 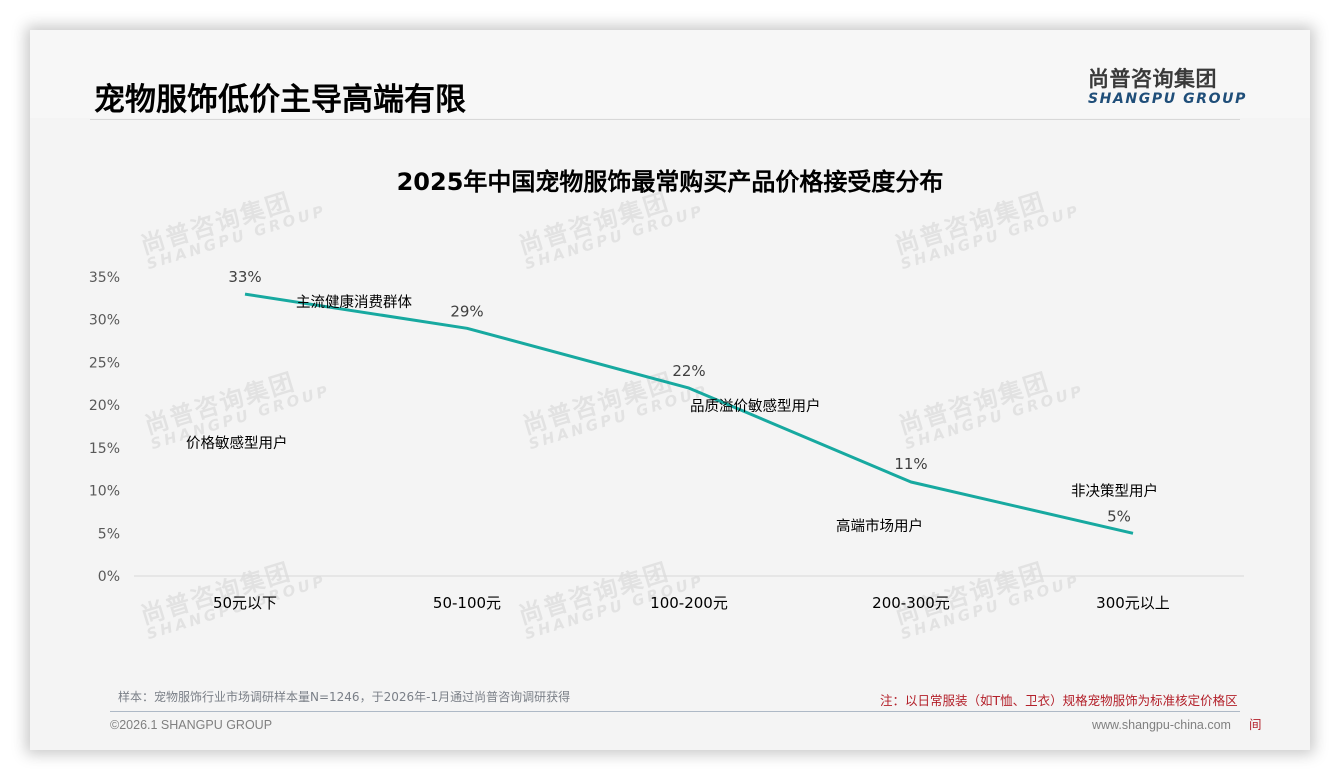 What do you see at coordinates (1255, 724) in the screenshot?
I see `price-note-continuation: 间` at bounding box center [1255, 724].